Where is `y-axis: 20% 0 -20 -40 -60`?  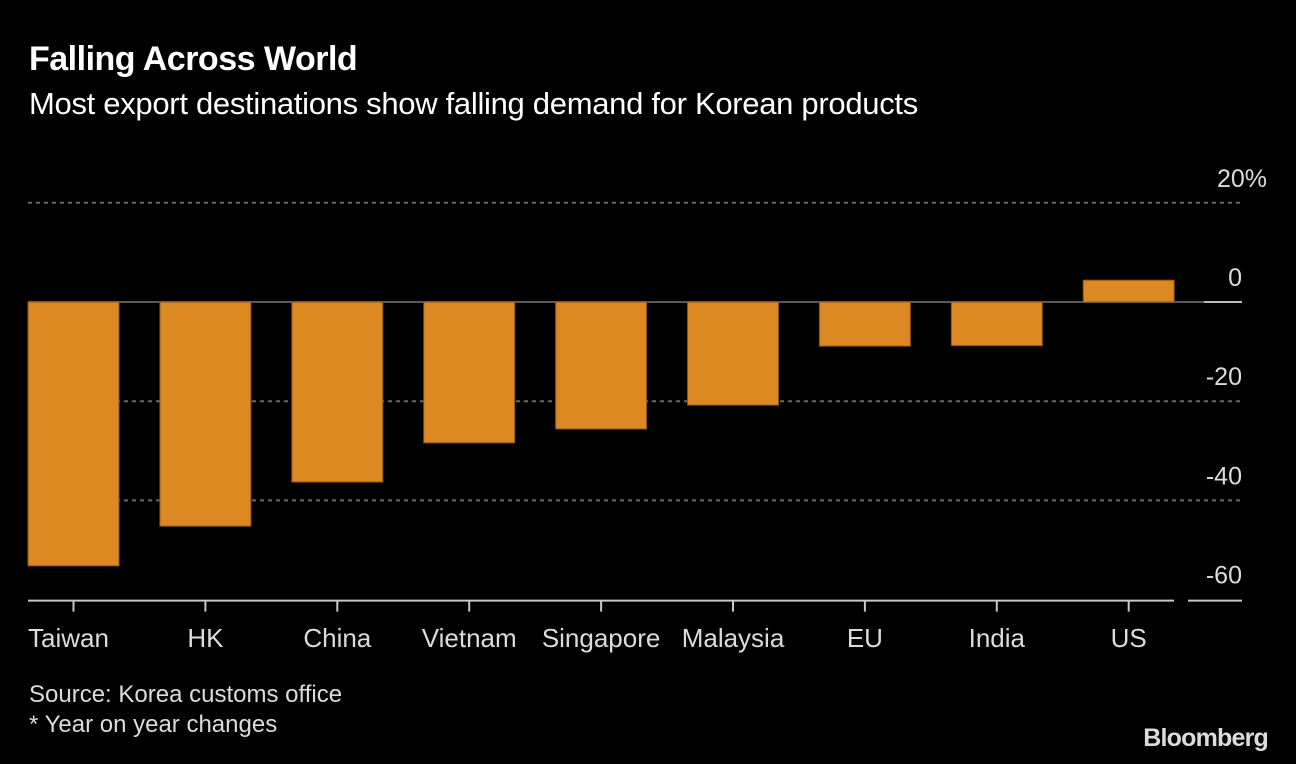
y-axis: 20% 0 -20 -40 -60 is located at coordinates (1236, 377).